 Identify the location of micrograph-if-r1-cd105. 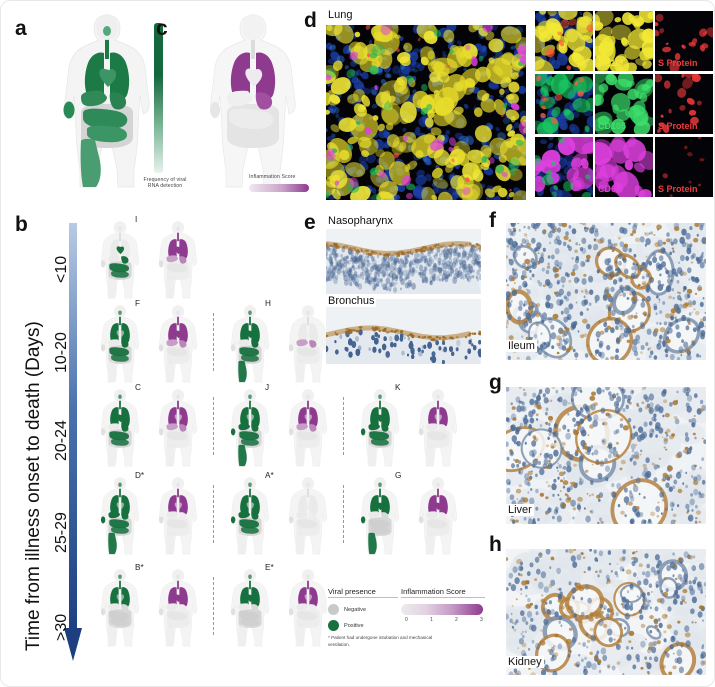
(624, 104).